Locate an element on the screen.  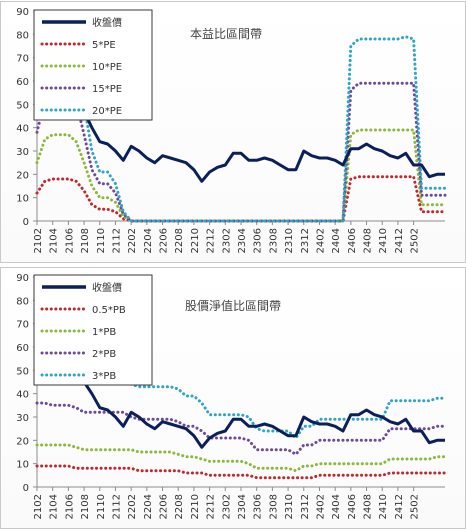
legend-label: 2*PB is located at coordinates (104, 354).